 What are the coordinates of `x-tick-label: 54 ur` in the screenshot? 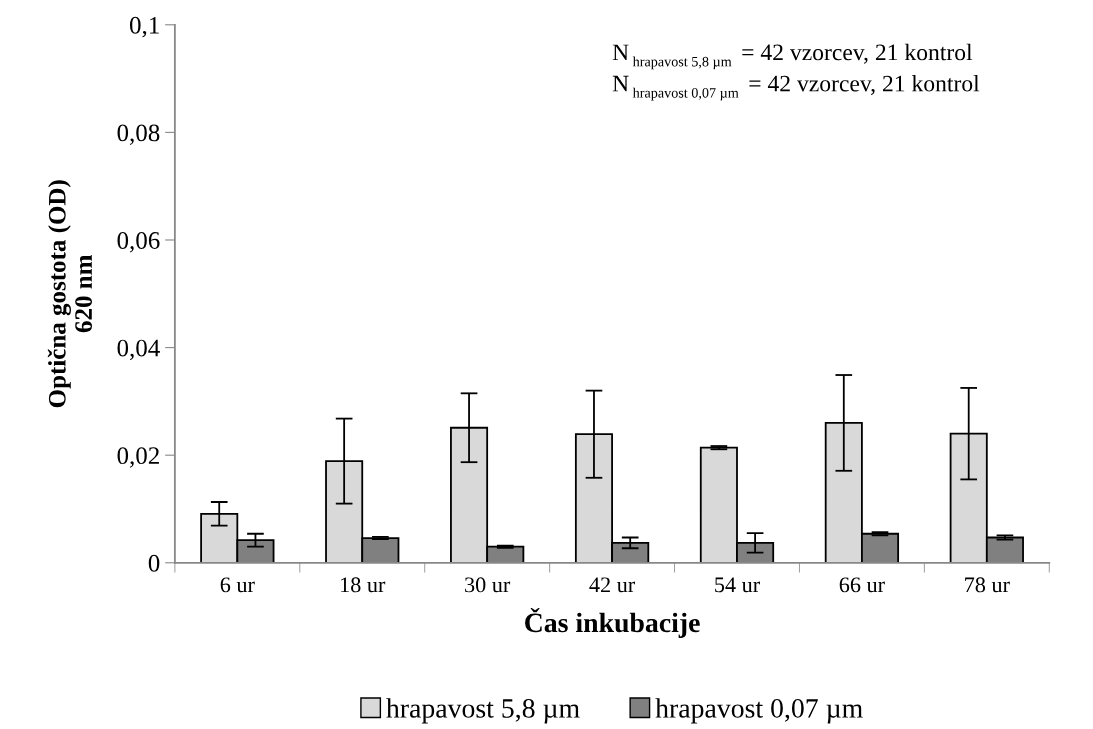 It's located at (737, 585).